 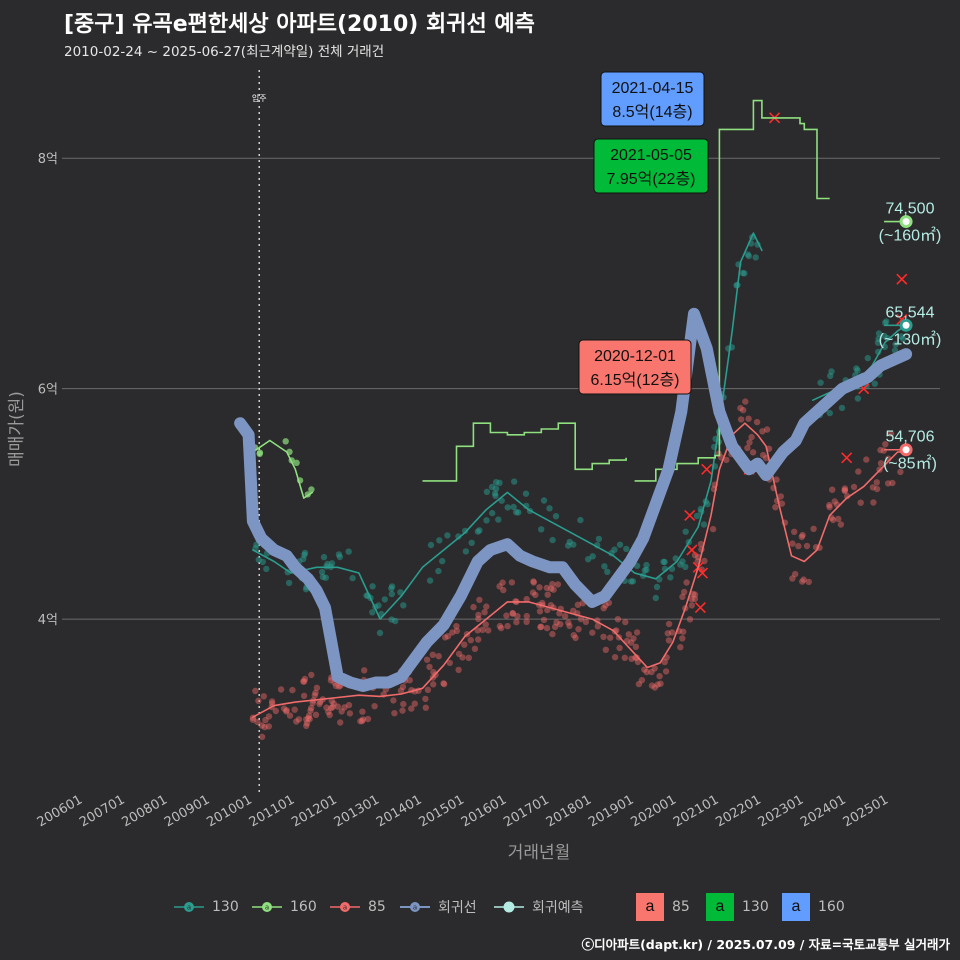 I want to click on legend-box-glyph-85: a, so click(x=650, y=907).